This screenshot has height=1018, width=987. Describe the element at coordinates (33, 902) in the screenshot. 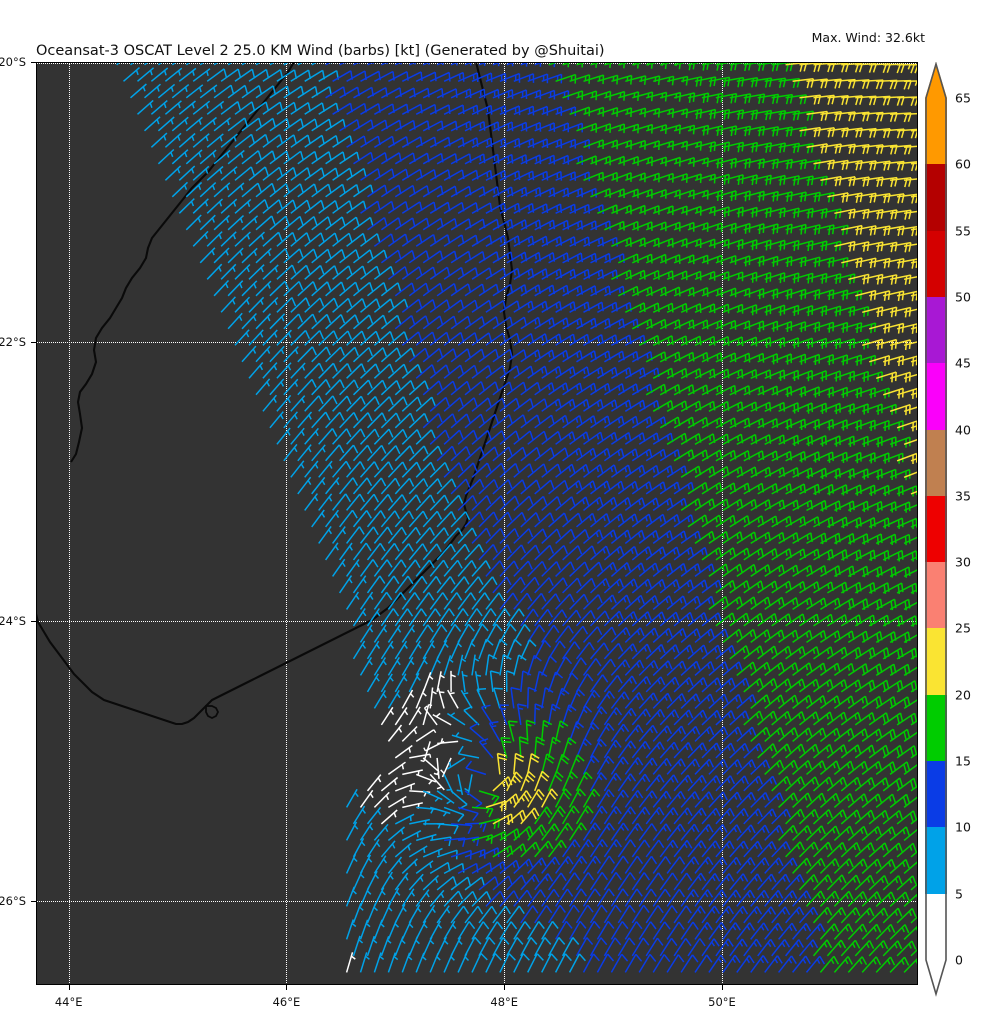

I see `y-tick-mark` at that location.